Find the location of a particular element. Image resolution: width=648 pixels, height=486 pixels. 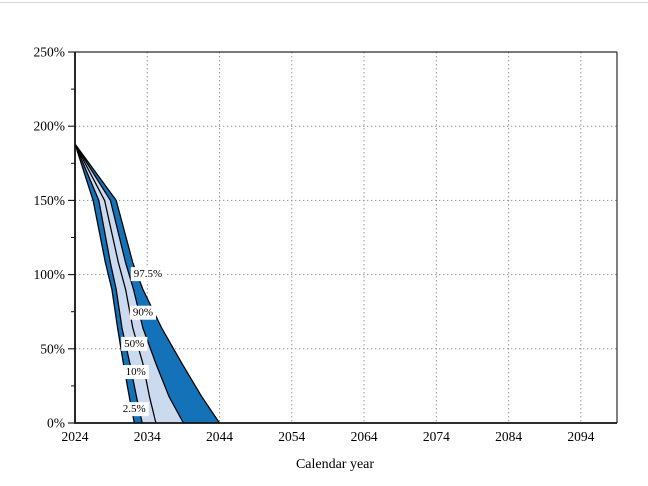

percentile-label-text: 10% is located at coordinates (136, 372).